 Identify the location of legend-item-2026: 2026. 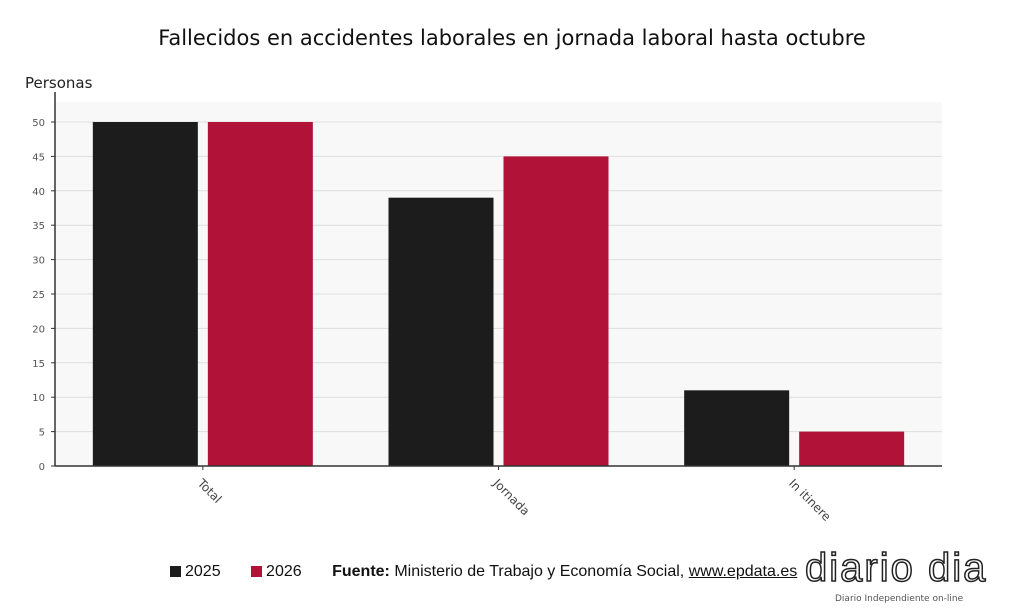
(276, 572).